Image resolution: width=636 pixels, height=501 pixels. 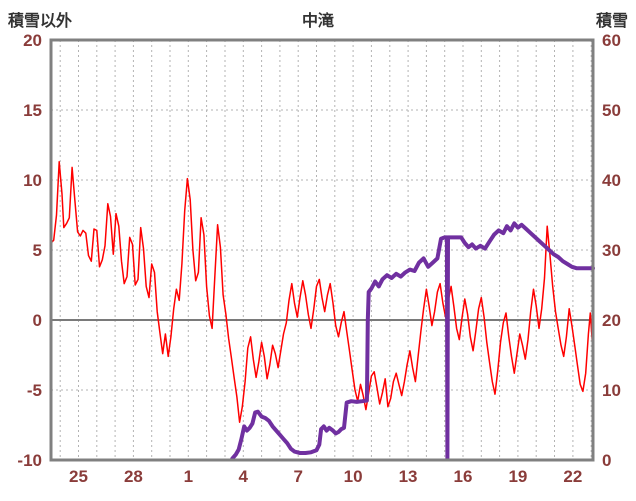 I want to click on y-left-tick-label: -5, so click(x=34, y=390).